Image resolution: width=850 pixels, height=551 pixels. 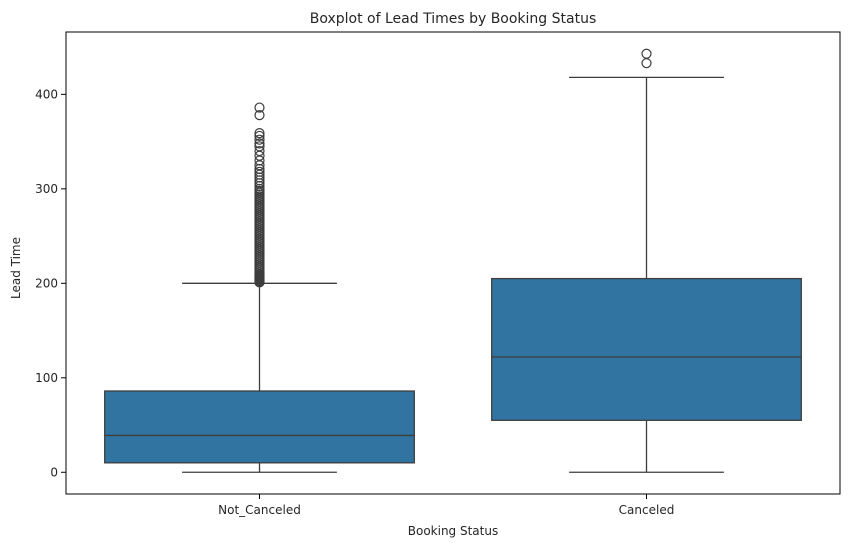 I want to click on x-axis-label: Booking Status, so click(x=453, y=531).